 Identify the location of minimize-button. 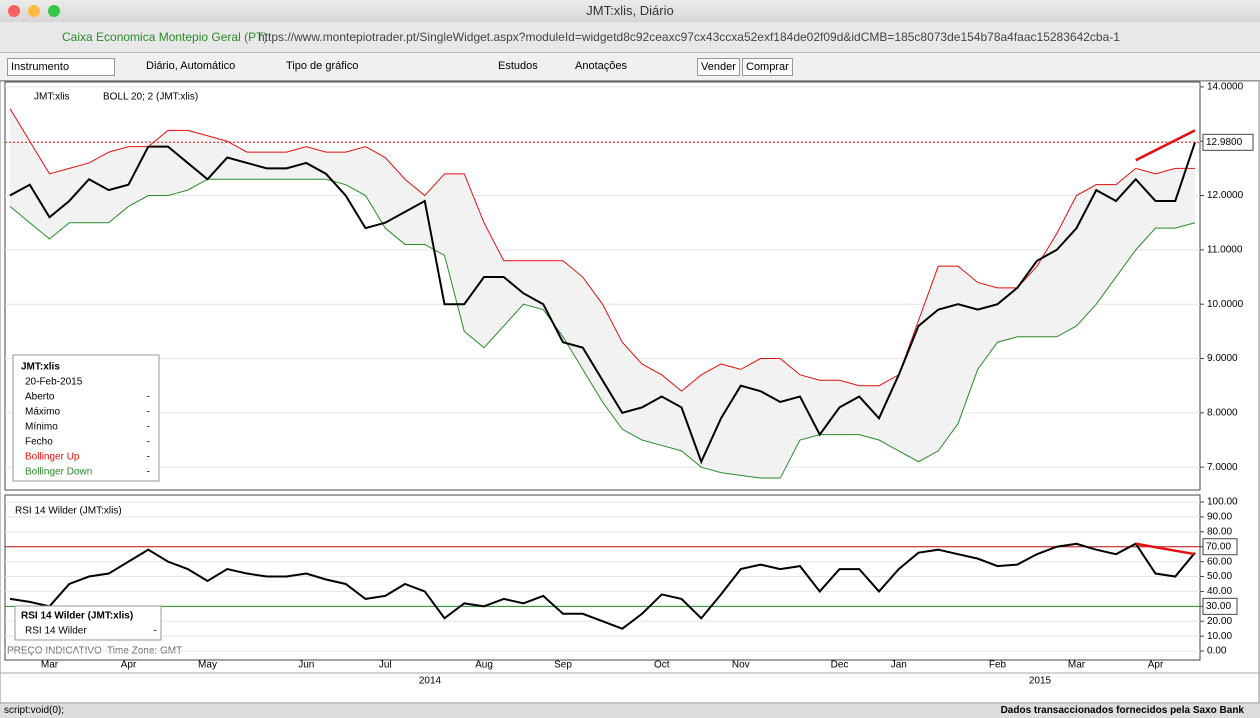
(34, 11).